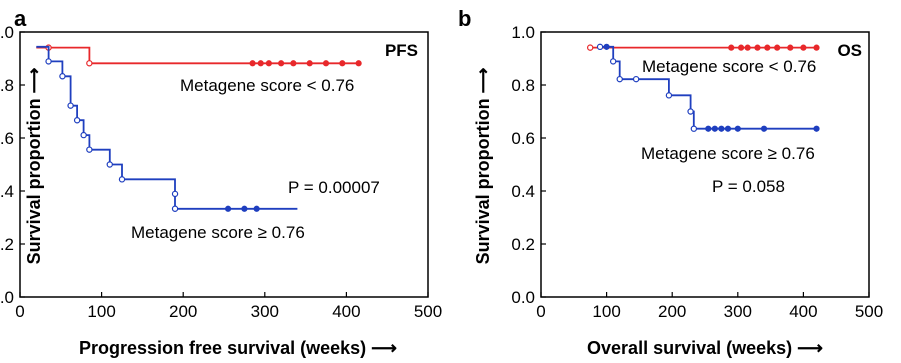 The image size is (901, 363). What do you see at coordinates (401, 50) in the screenshot?
I see `panel-tag: PFS` at bounding box center [401, 50].